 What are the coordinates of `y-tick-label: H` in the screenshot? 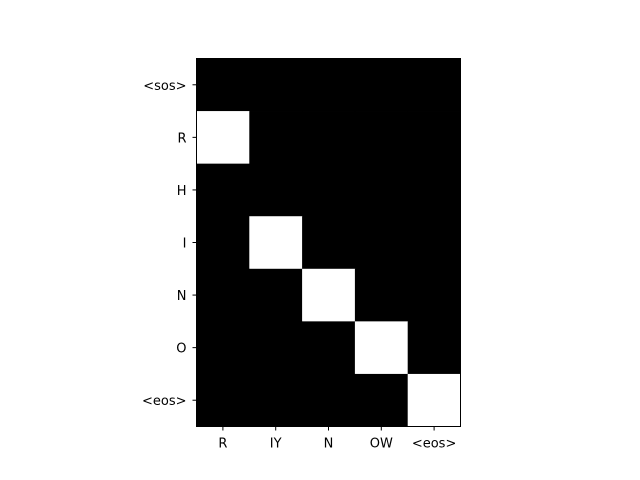 It's located at (182, 191).